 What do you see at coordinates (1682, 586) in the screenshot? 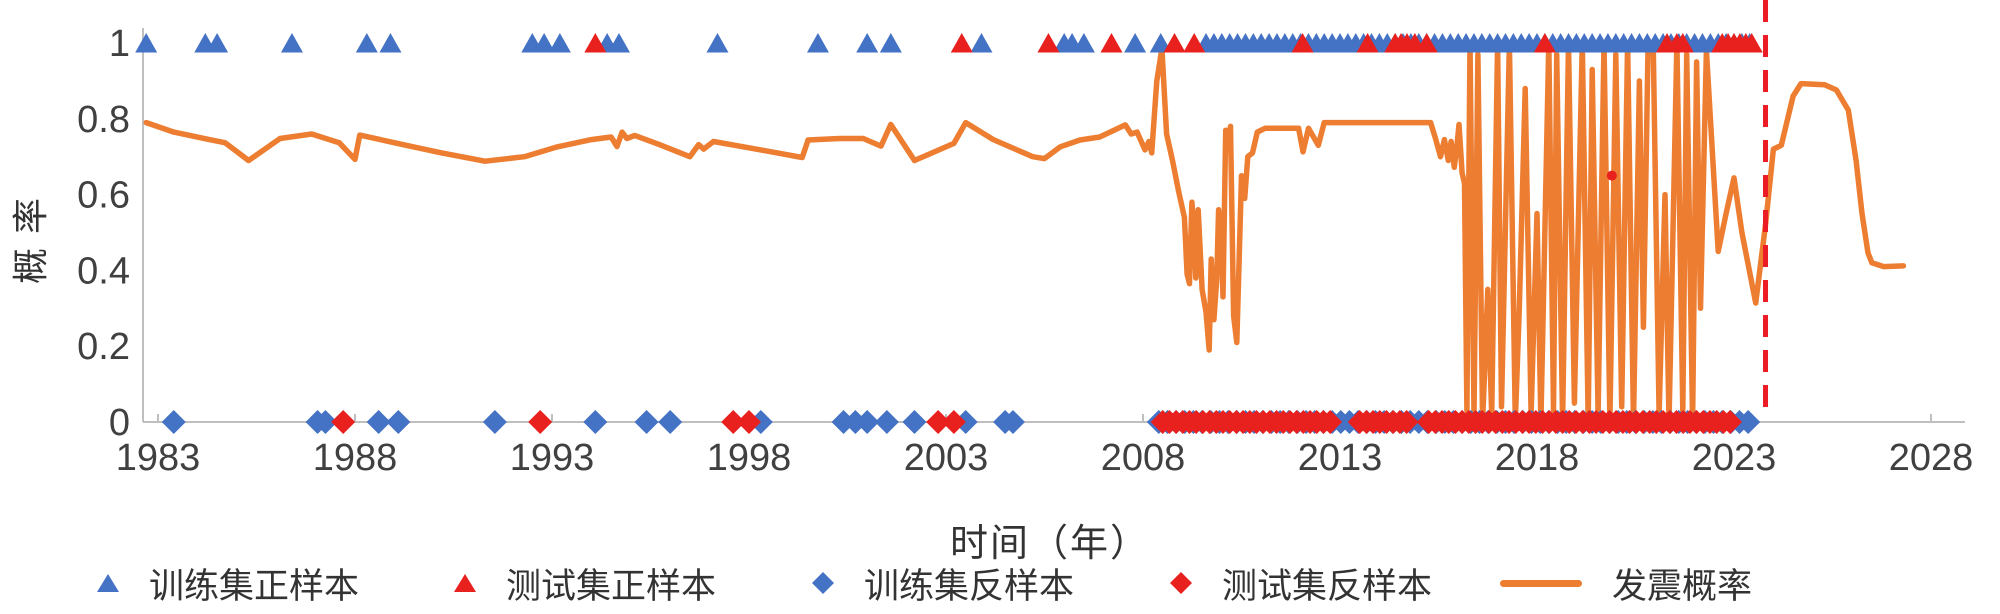
I see `legend-label: 发震概率` at bounding box center [1682, 586].